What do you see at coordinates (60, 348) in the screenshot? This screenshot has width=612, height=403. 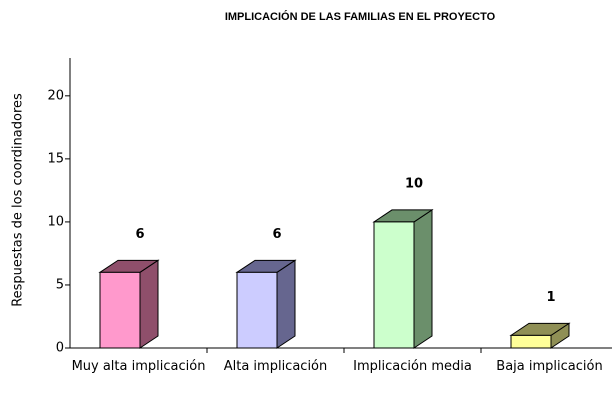 I see `y-tick-label: 0` at bounding box center [60, 348].